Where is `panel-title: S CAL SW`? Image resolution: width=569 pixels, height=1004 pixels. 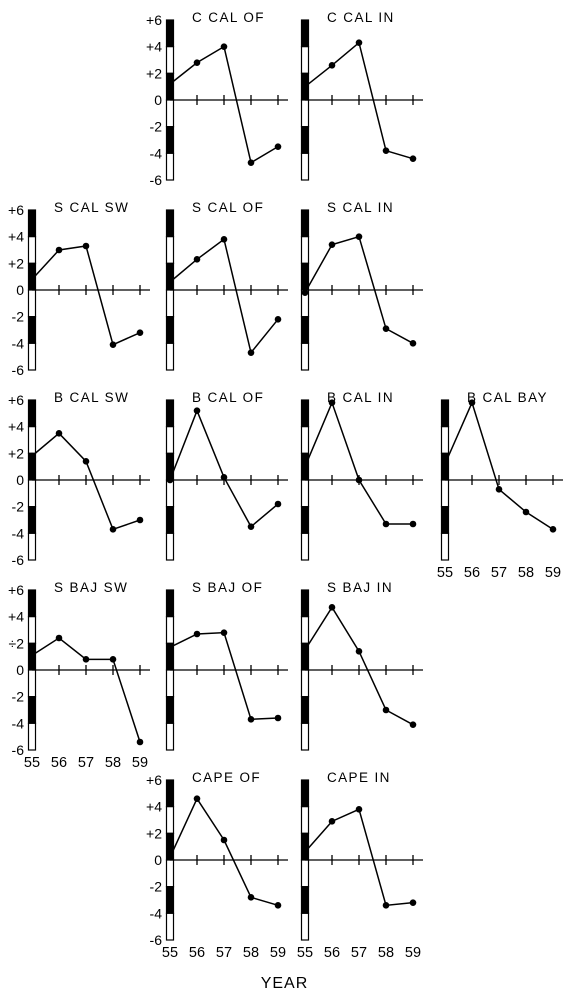 panel-title: S CAL SW is located at coordinates (91, 207).